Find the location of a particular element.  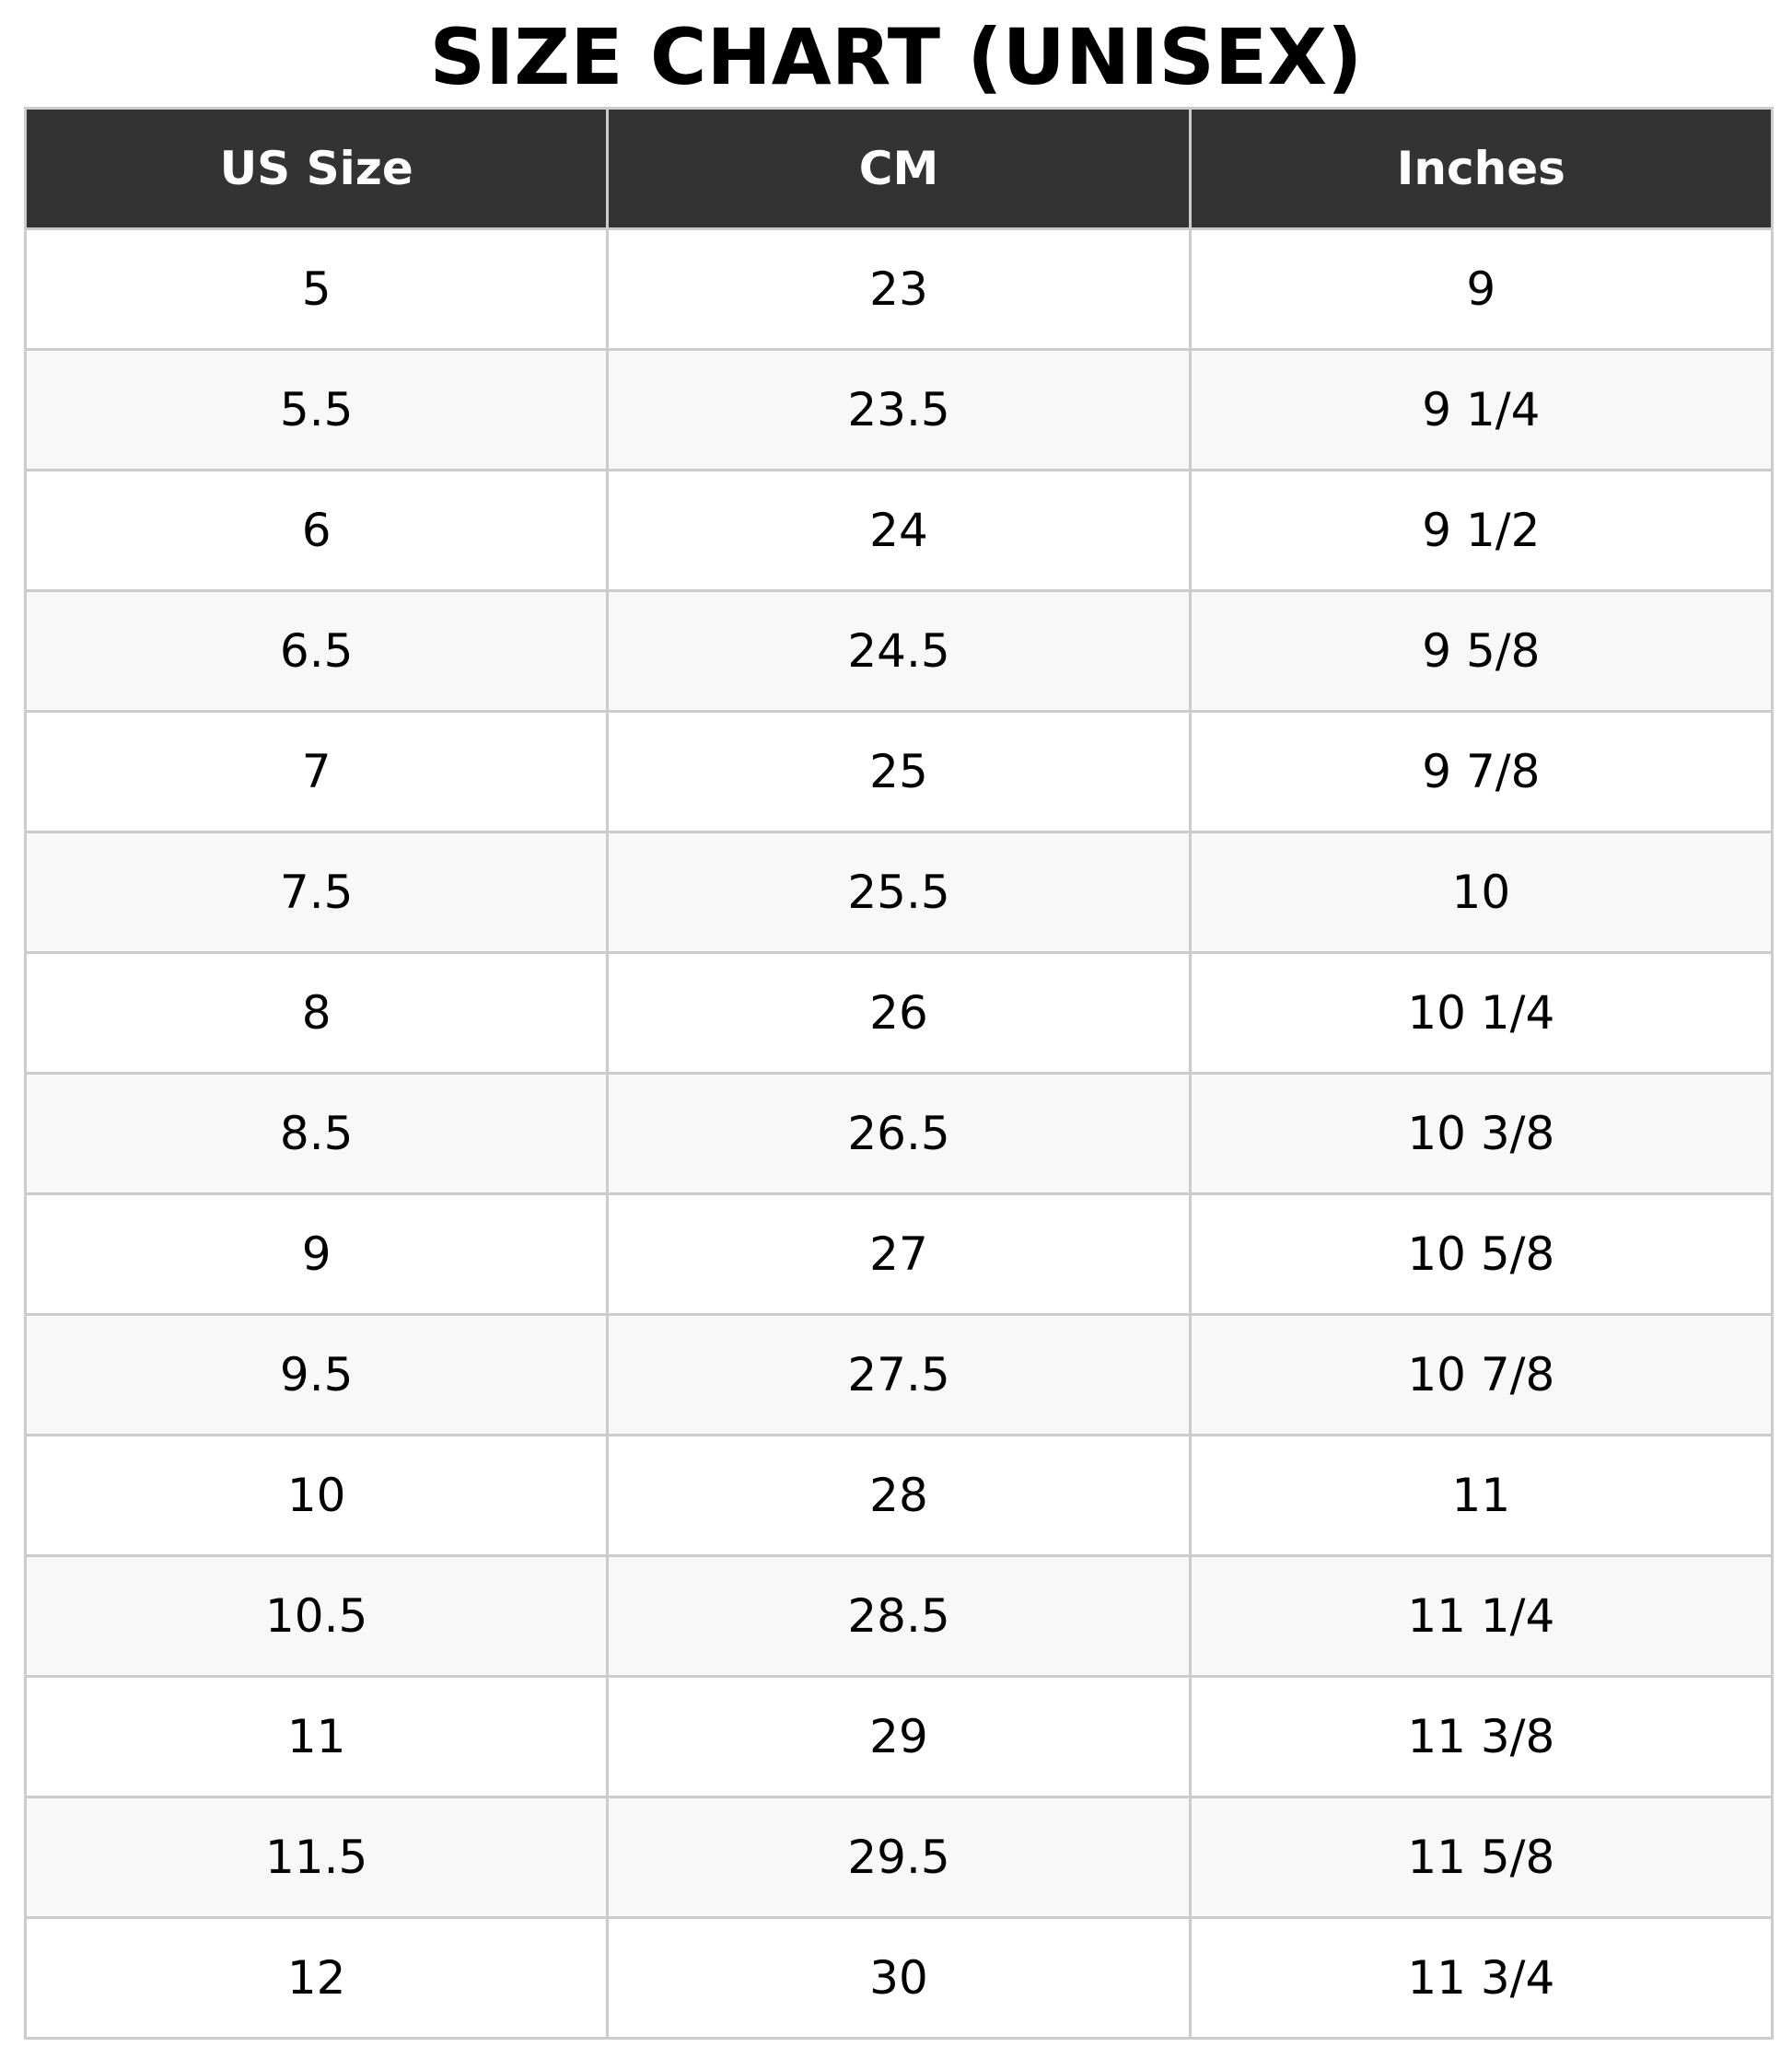

cm-cell: 28.5 is located at coordinates (899, 1616).